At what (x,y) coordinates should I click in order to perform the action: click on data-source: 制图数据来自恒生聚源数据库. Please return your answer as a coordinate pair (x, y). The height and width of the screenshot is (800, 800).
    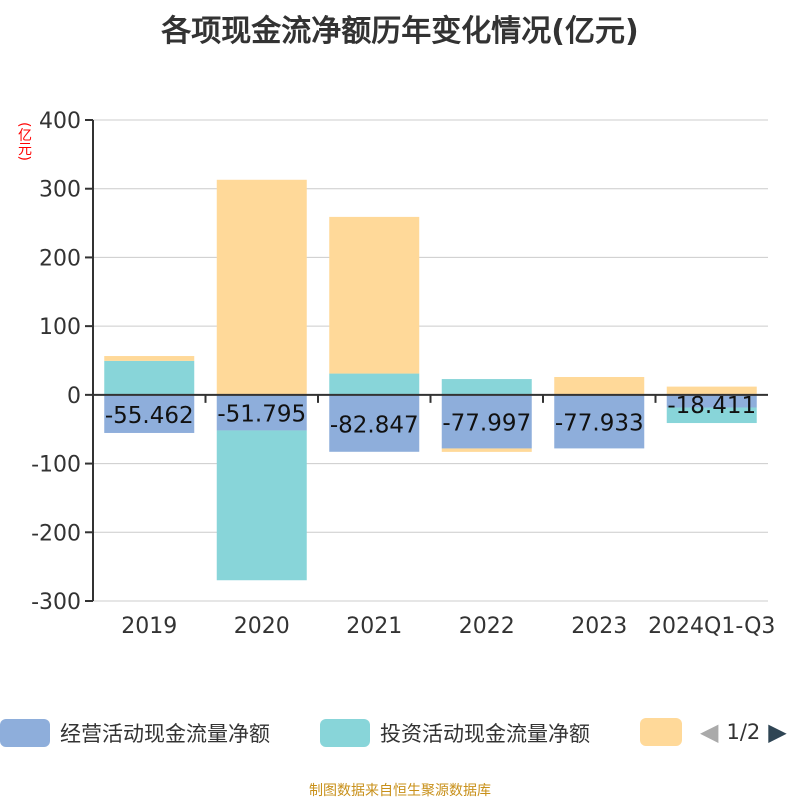
    Looking at the image, I should click on (400, 791).